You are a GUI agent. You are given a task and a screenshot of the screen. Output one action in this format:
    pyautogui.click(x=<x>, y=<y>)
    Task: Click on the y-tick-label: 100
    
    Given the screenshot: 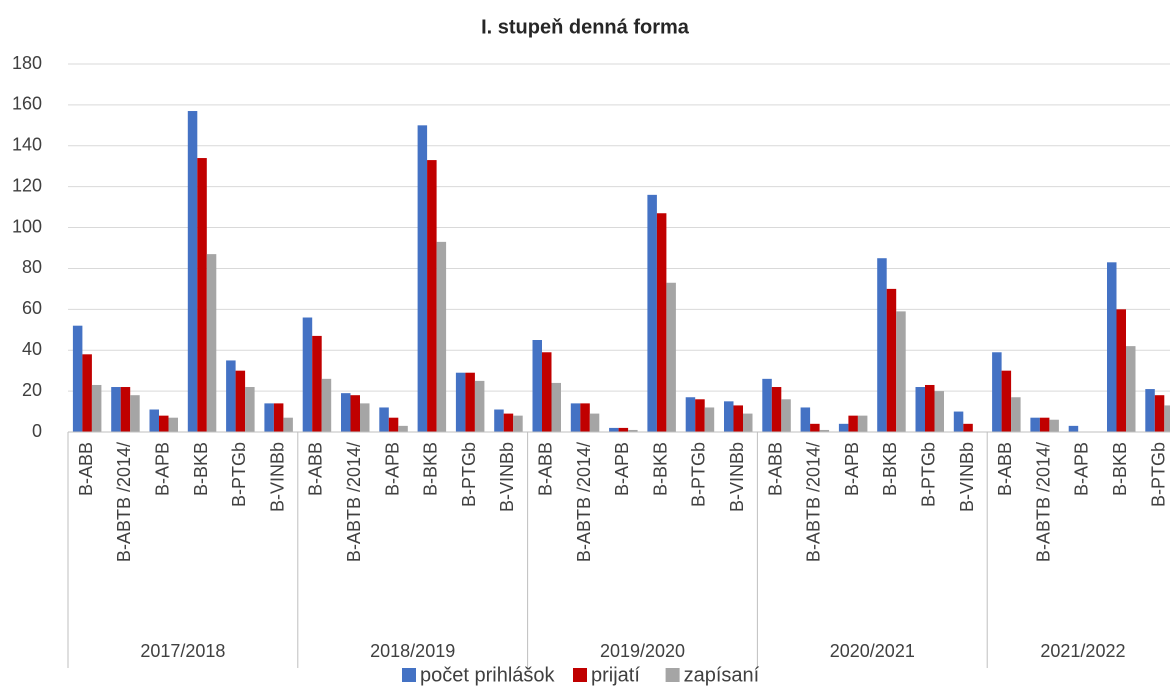 What is the action you would take?
    pyautogui.click(x=27, y=226)
    